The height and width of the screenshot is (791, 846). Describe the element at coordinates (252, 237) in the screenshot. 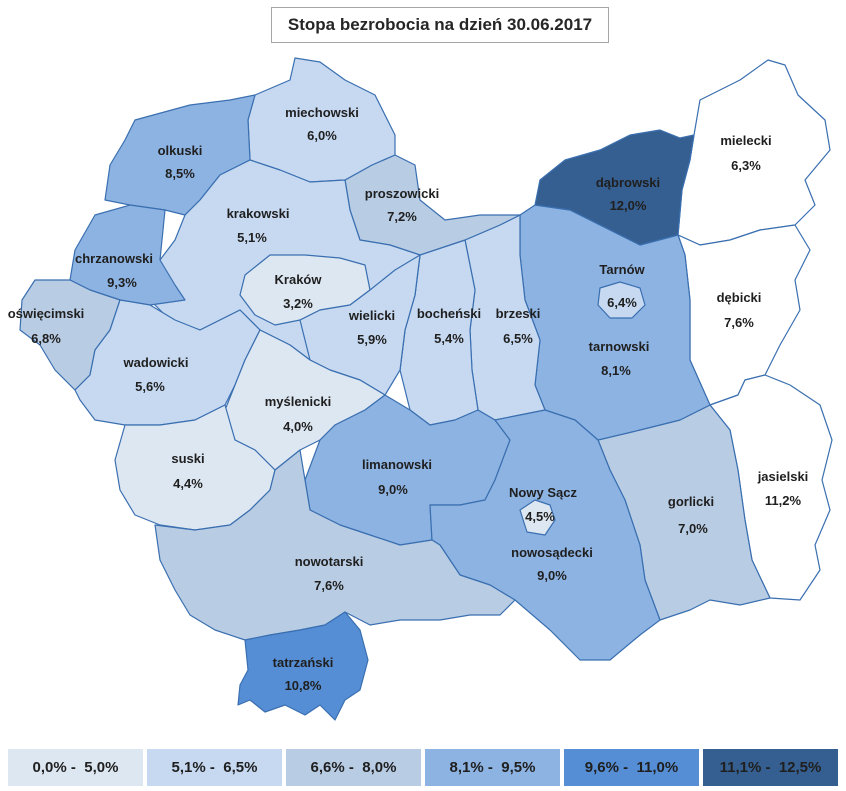

I see `label-krakowski-value: 5,1%` at that location.